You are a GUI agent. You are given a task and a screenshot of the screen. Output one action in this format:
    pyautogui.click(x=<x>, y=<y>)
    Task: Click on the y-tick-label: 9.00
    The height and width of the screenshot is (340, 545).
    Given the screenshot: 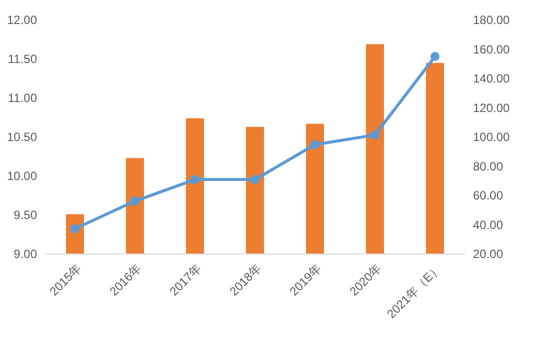 What is the action you would take?
    pyautogui.click(x=26, y=254)
    